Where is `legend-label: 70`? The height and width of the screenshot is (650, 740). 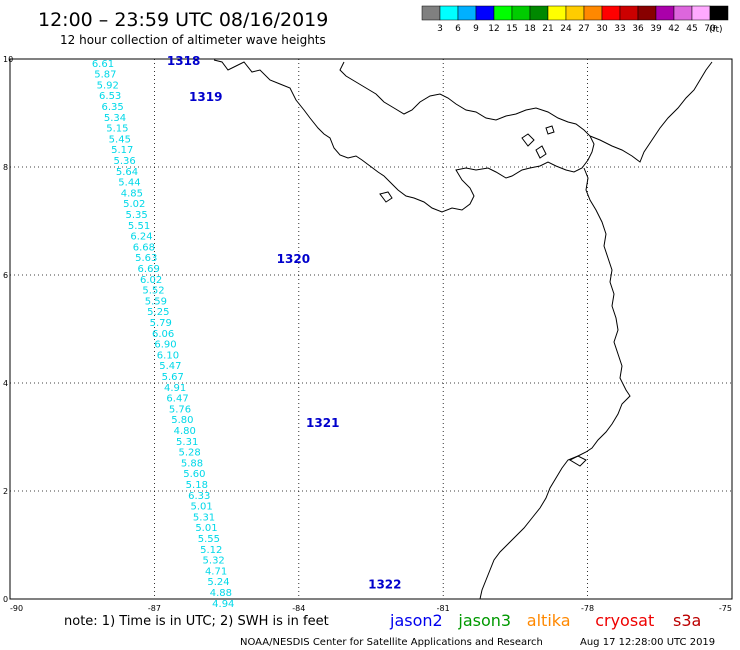 legend-label: 70 is located at coordinates (710, 29).